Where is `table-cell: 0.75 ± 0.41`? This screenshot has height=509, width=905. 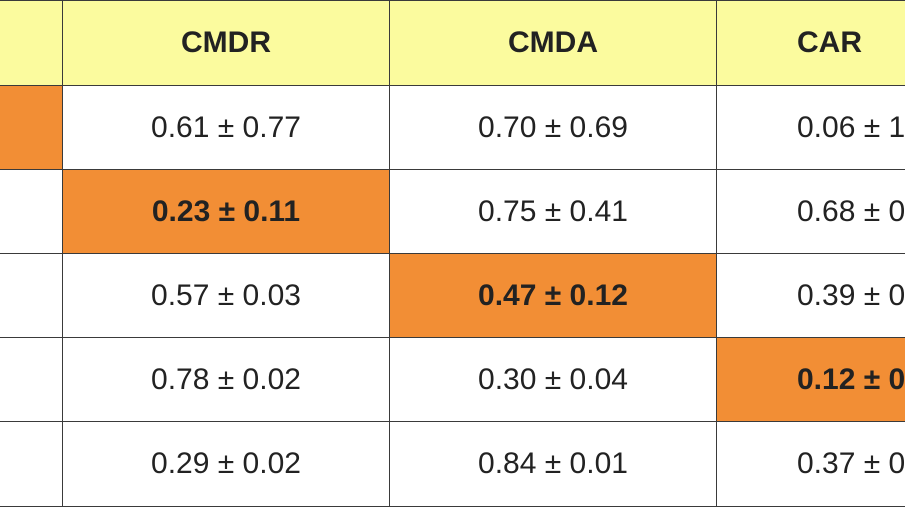
table-cell: 0.75 ± 0.41 is located at coordinates (553, 211).